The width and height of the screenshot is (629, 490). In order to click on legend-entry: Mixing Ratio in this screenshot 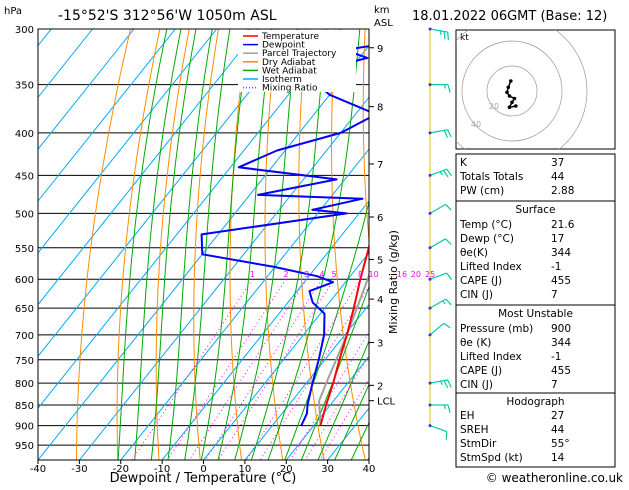, I will do `click(290, 89)`.